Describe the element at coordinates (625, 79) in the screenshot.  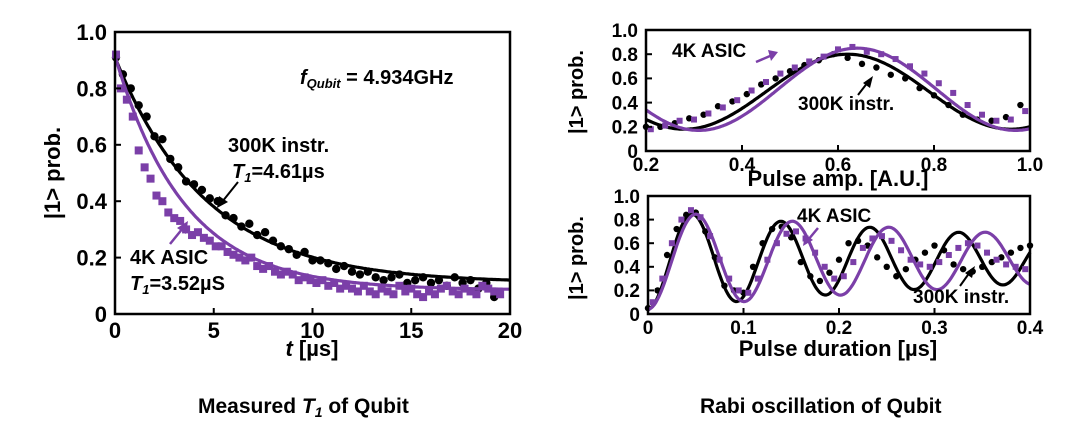
I see `rabi_amp-ytick-label: 0.6` at that location.